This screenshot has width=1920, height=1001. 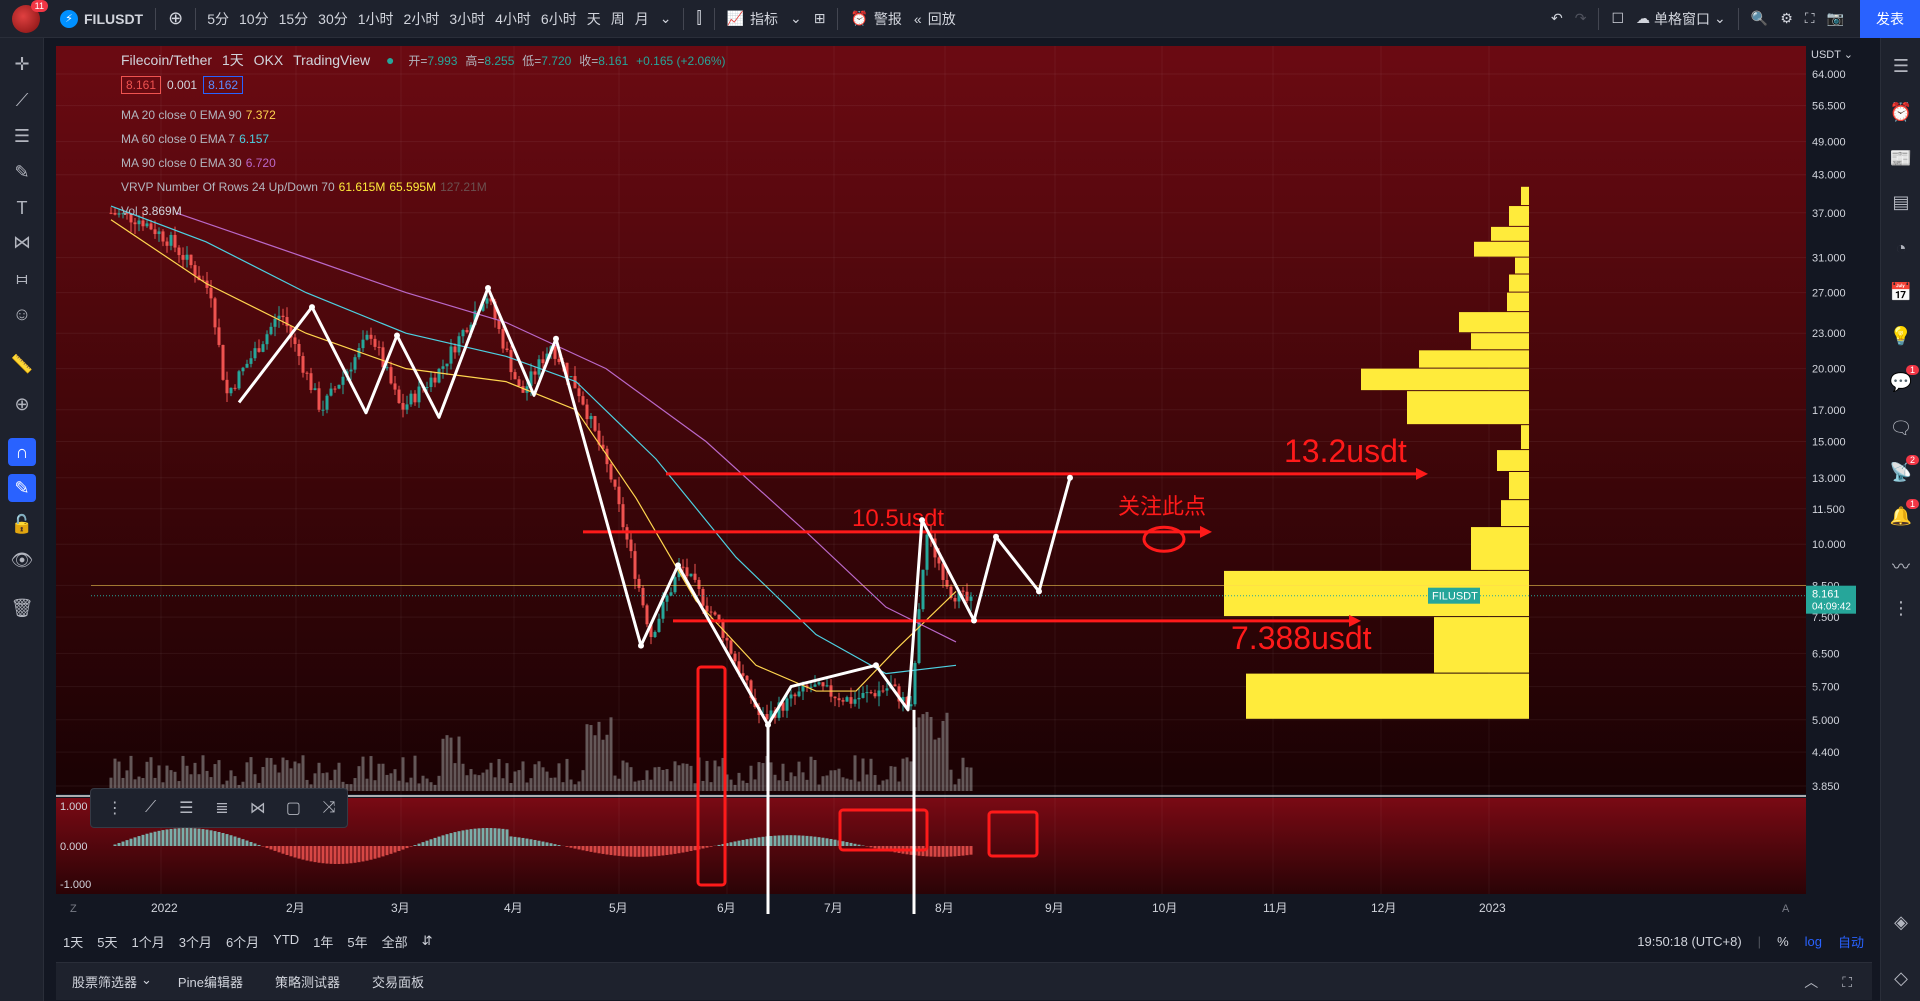 What do you see at coordinates (1890, 19) in the screenshot?
I see `publish-button: 发表` at bounding box center [1890, 19].